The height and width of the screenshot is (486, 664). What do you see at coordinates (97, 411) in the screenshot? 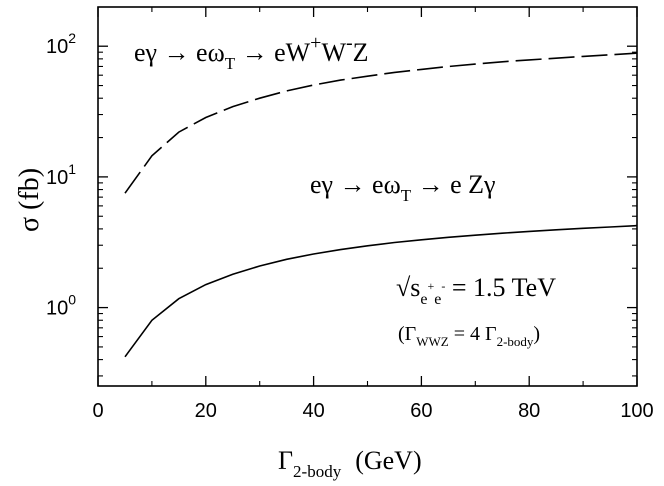
I see `x-tick-label: 0` at bounding box center [97, 411].